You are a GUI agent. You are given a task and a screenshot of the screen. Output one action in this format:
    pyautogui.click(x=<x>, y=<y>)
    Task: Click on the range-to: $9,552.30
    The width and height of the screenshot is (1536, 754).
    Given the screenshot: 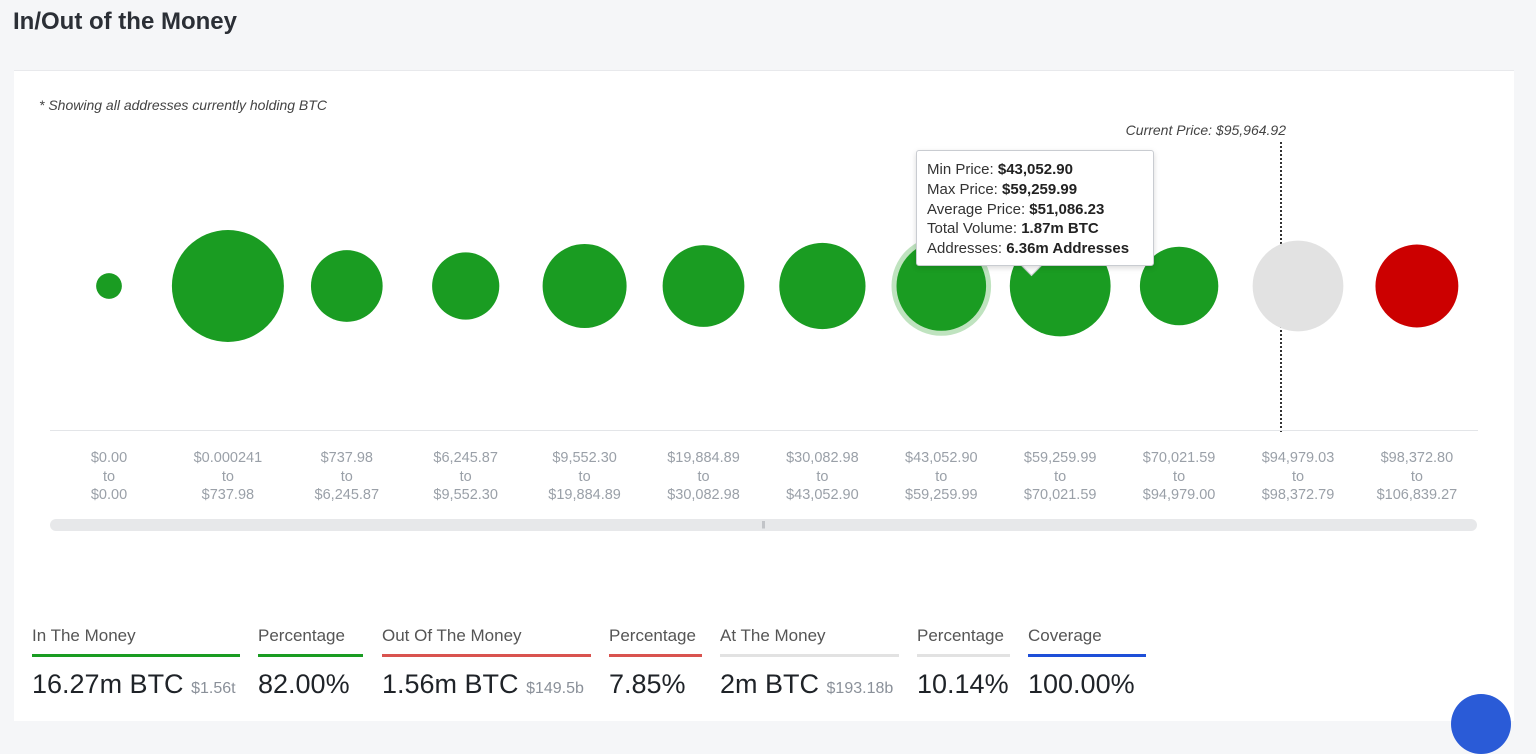 What is the action you would take?
    pyautogui.click(x=465, y=495)
    